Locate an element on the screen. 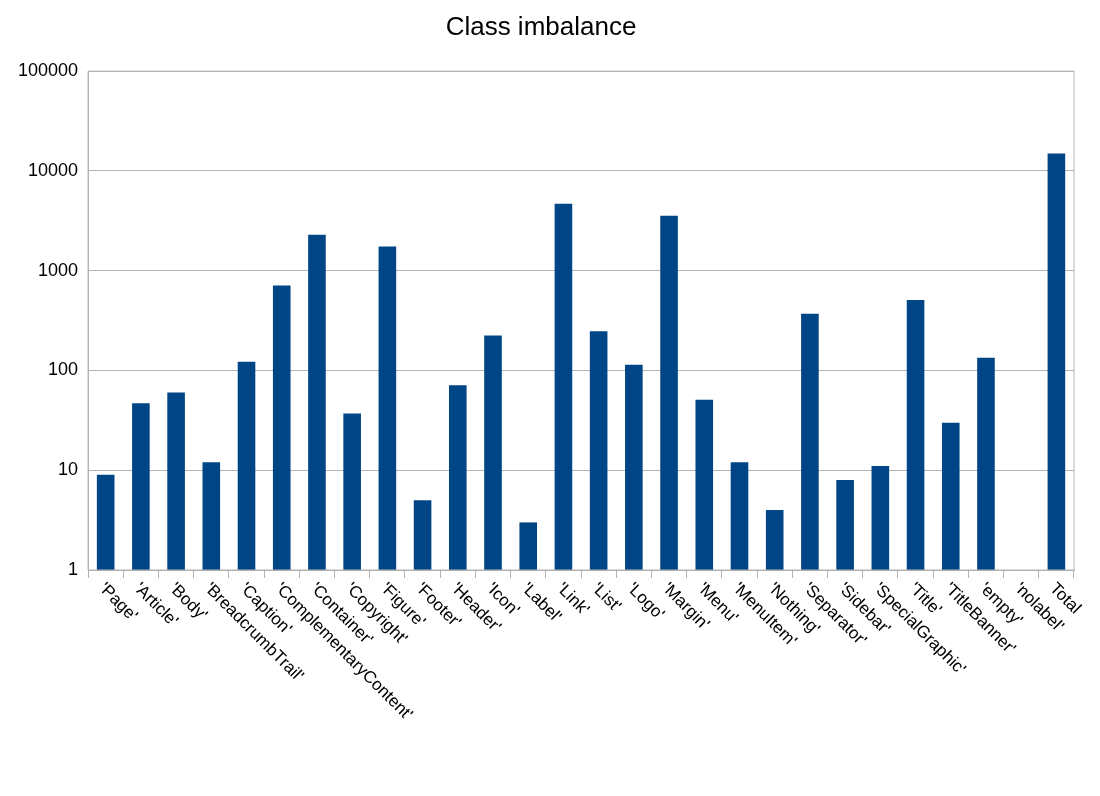 Image resolution: width=1100 pixels, height=796 pixels. y-tick-label: 100000 is located at coordinates (48, 70).